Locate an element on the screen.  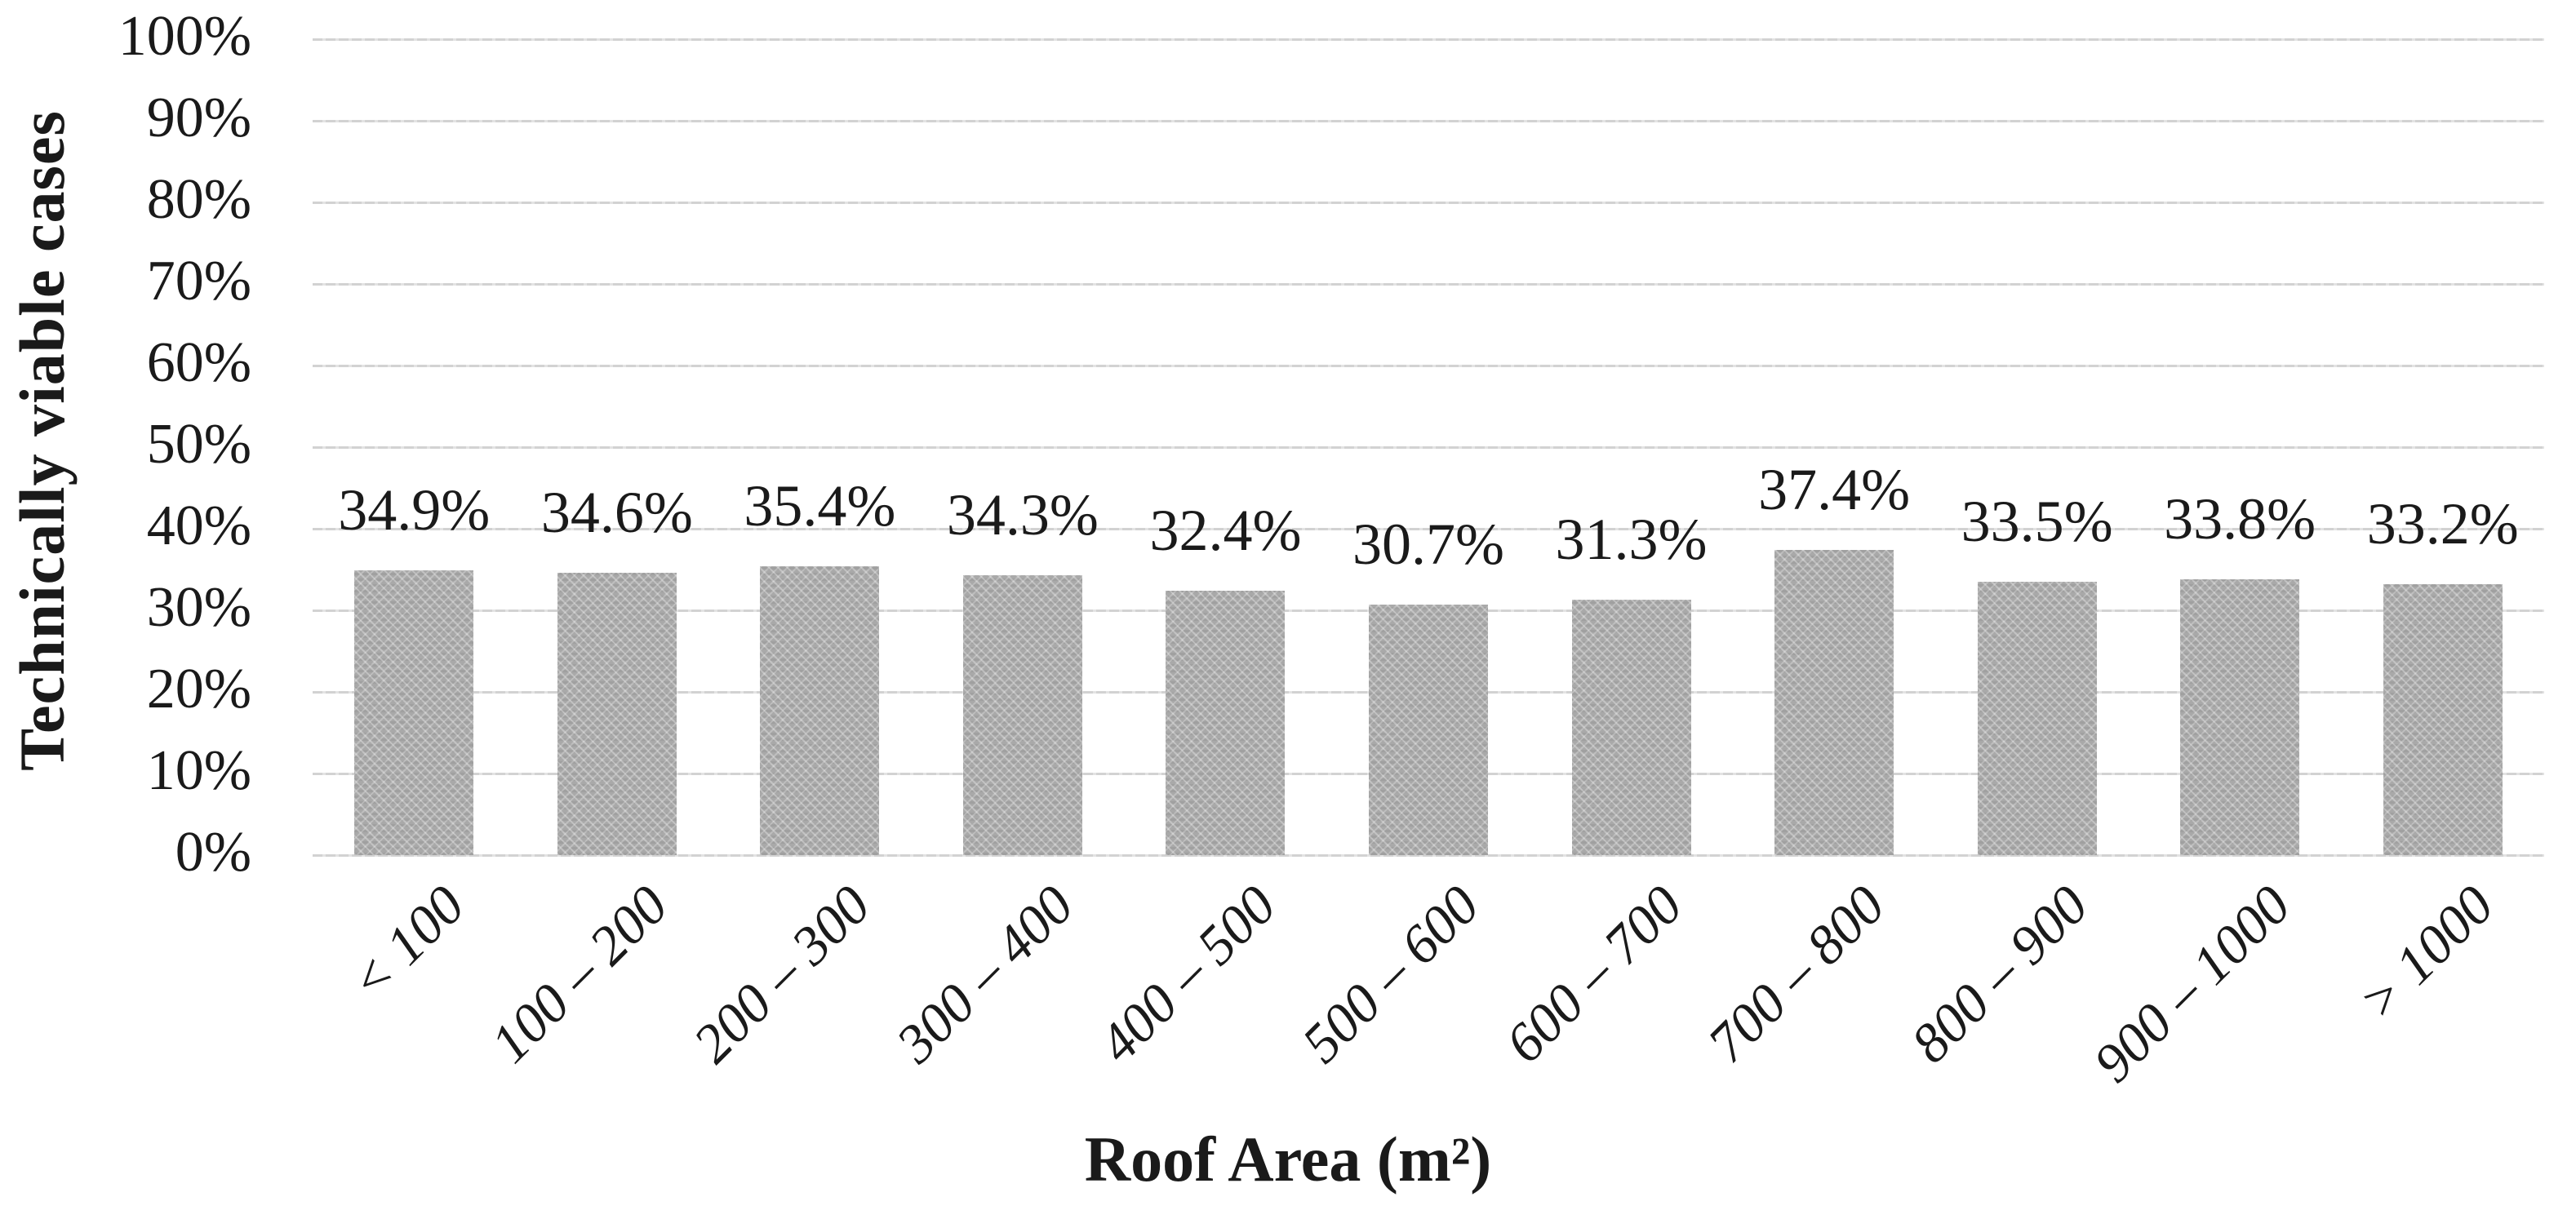
y-tick-label: 90% is located at coordinates (198, 117).